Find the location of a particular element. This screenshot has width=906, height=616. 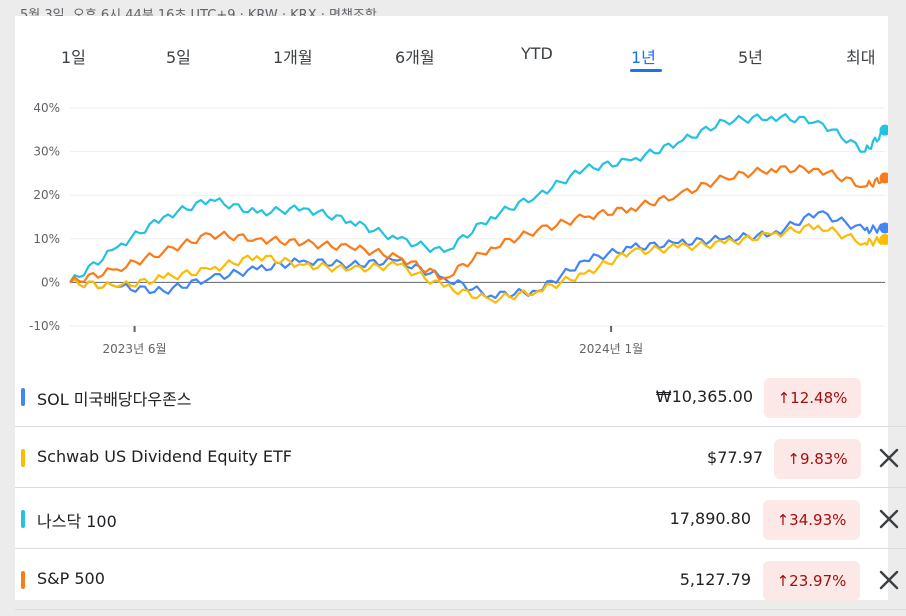

tab-1y: 1년 is located at coordinates (643, 57).